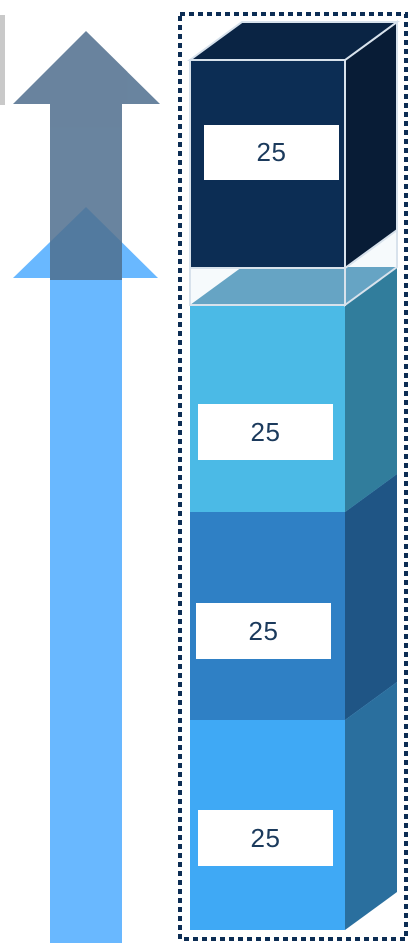  Describe the element at coordinates (371, 806) in the screenshot. I see `cube-bottom-side` at that location.